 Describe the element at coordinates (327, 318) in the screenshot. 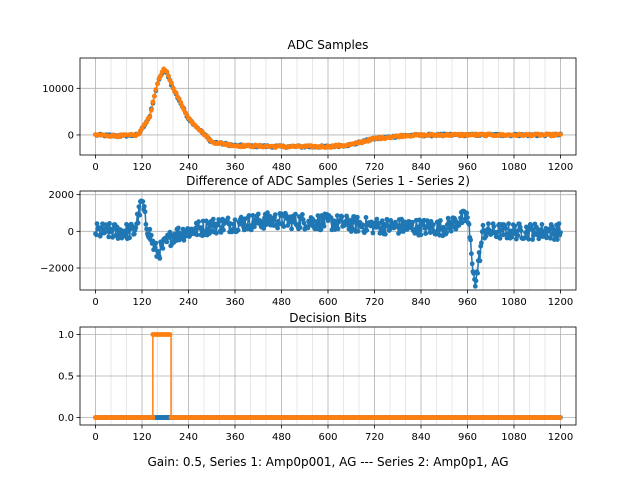

I see `chart-title: Decision Bits` at that location.